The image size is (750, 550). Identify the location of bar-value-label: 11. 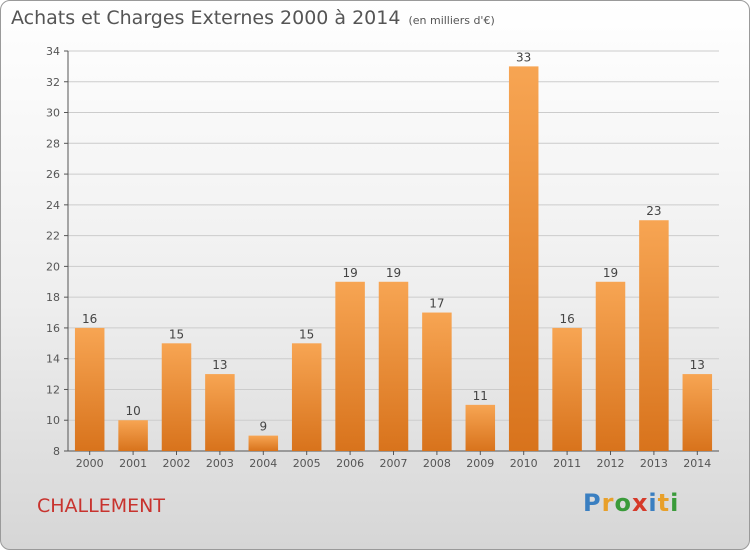
(480, 396).